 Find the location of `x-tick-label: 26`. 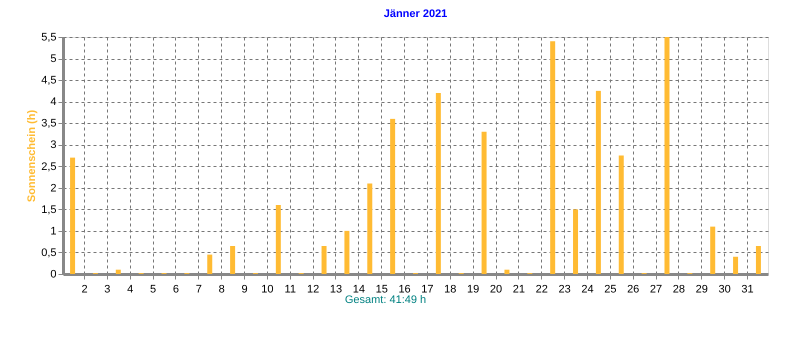

x-tick-label: 26 is located at coordinates (633, 290).